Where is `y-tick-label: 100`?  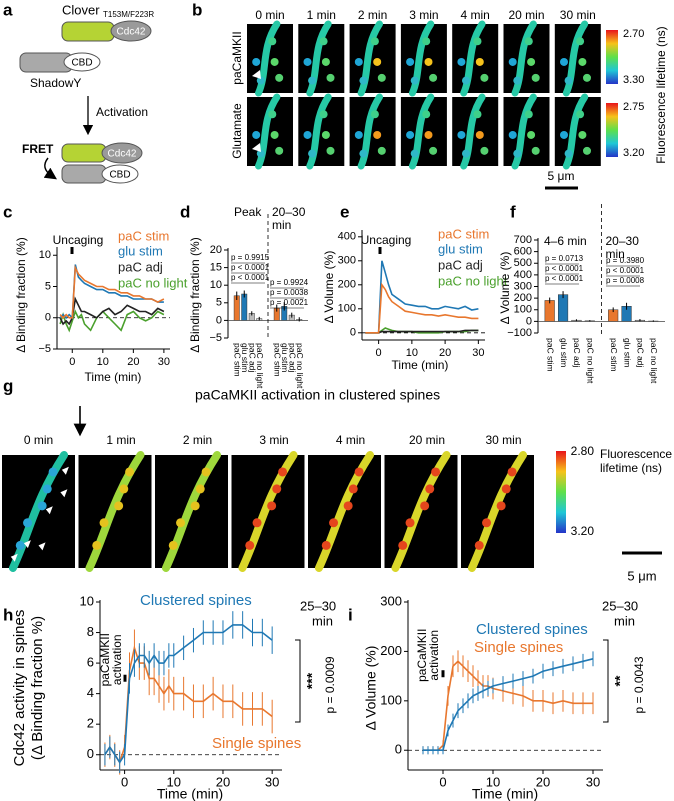
y-tick-label: 100 is located at coordinates (391, 699).